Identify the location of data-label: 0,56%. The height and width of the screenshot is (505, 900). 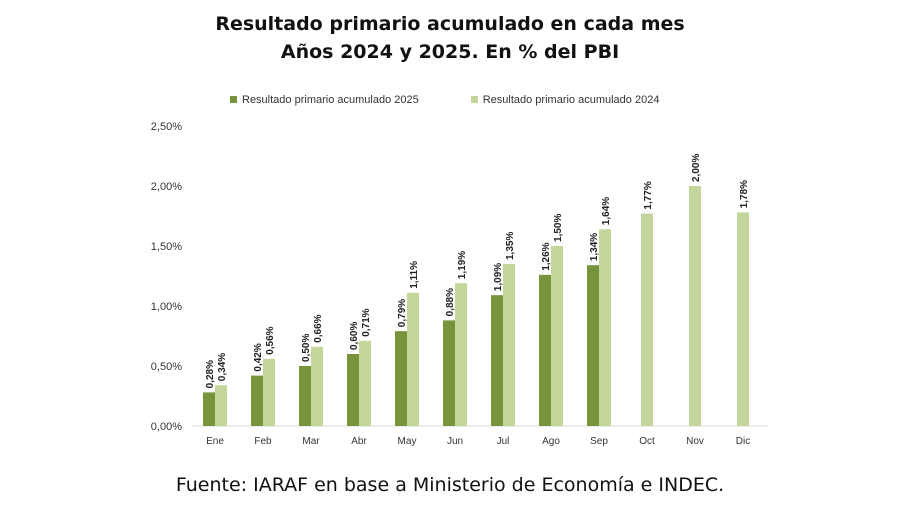
(270, 340).